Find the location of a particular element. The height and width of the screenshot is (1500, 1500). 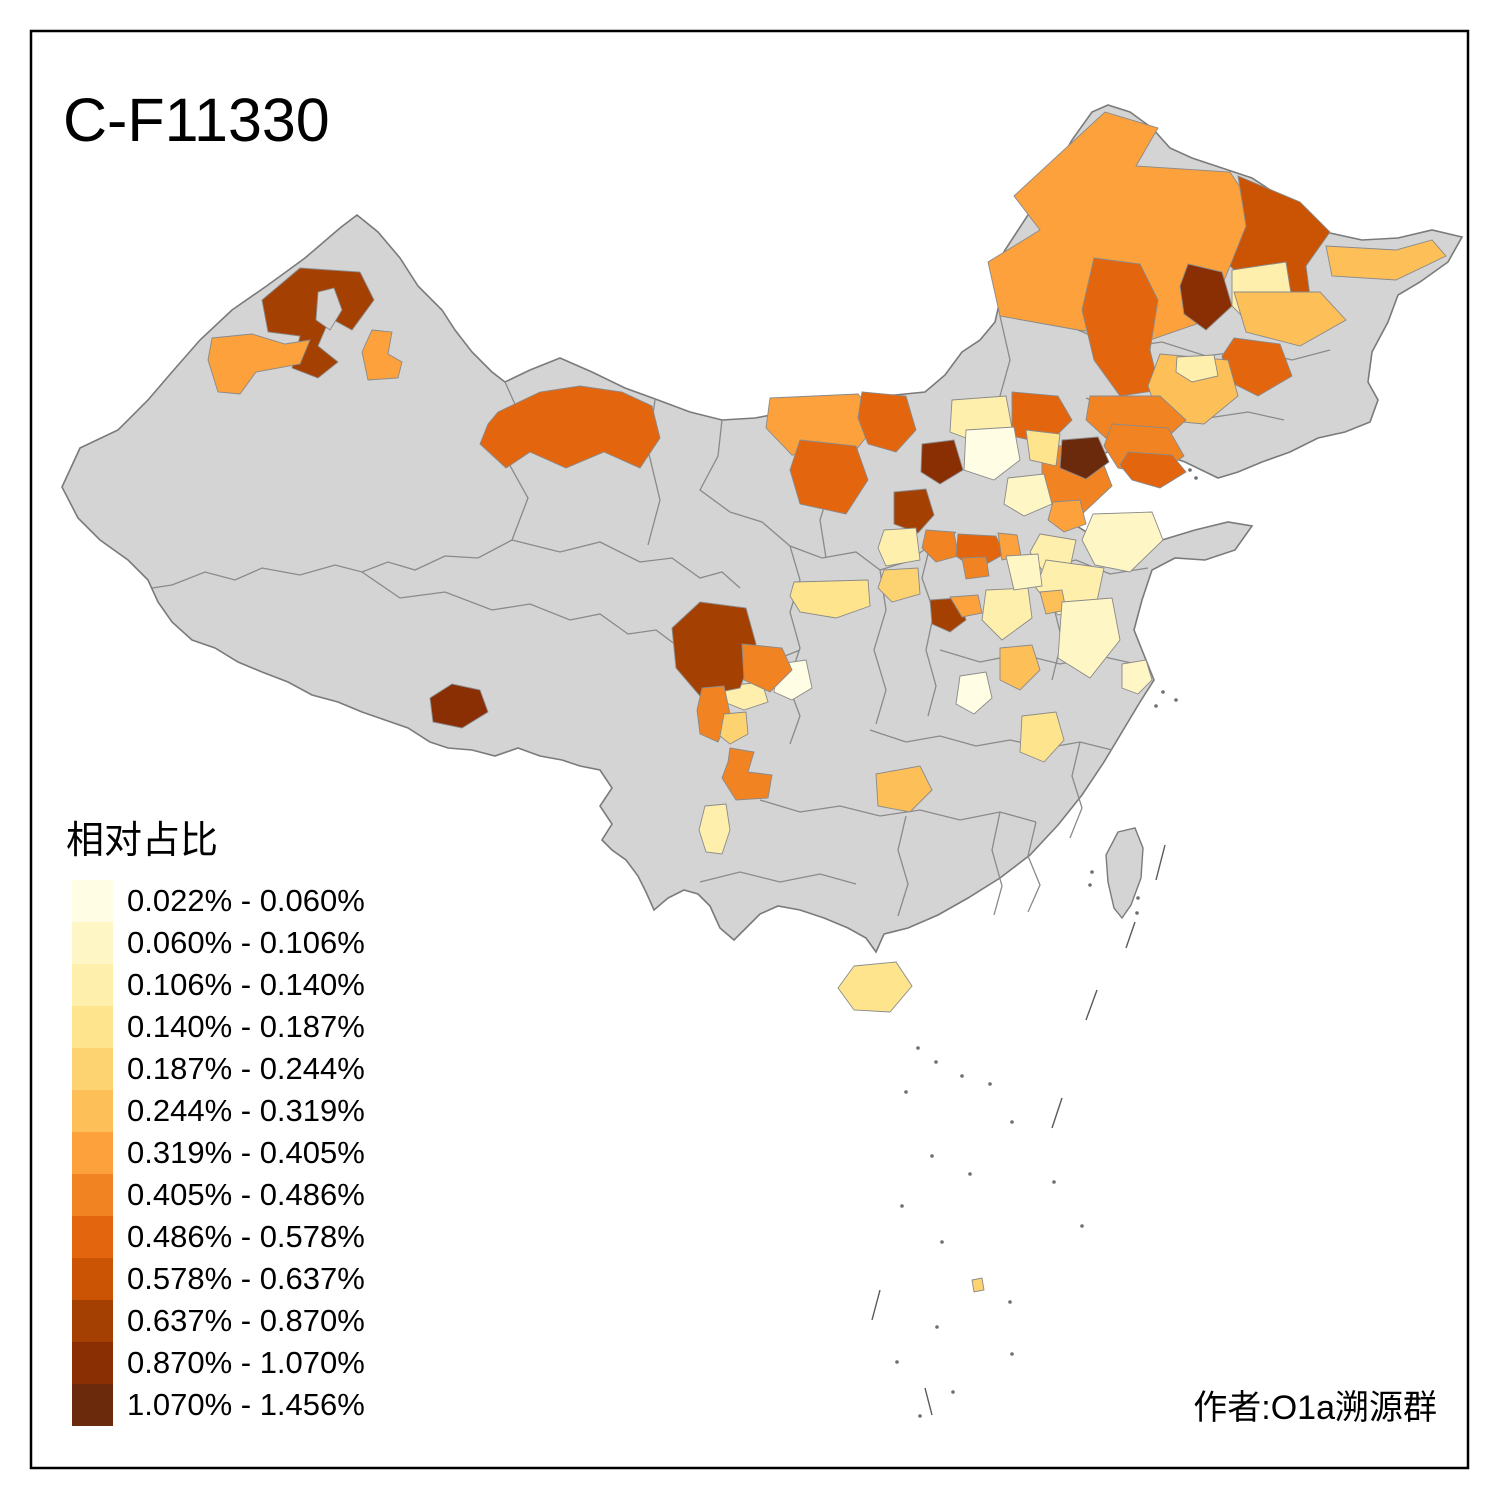

small-islands-layer is located at coordinates (1034, 943).